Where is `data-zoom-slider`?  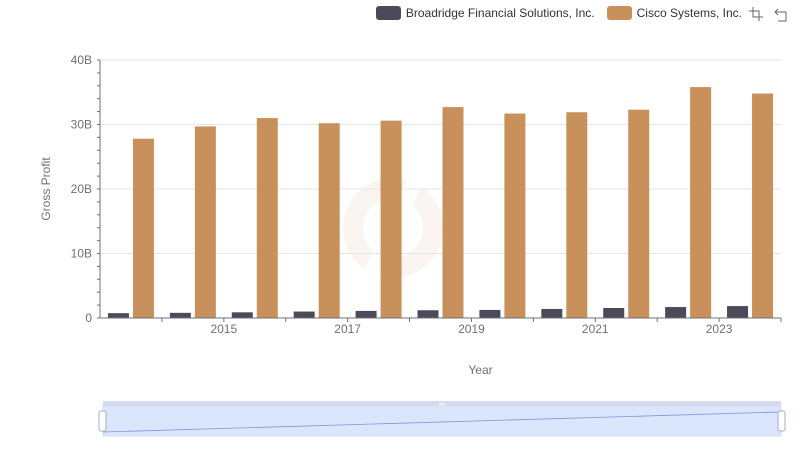 data-zoom-slider is located at coordinates (442, 419).